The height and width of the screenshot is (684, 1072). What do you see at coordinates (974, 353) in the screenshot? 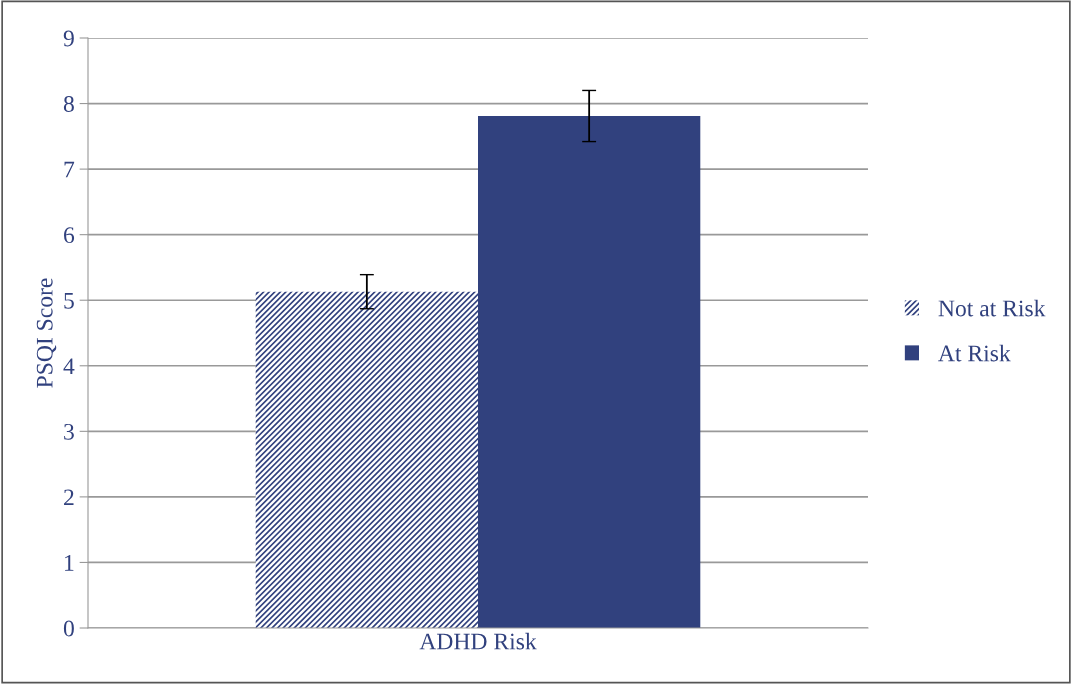
I see `legend-label: At Risk` at bounding box center [974, 353].